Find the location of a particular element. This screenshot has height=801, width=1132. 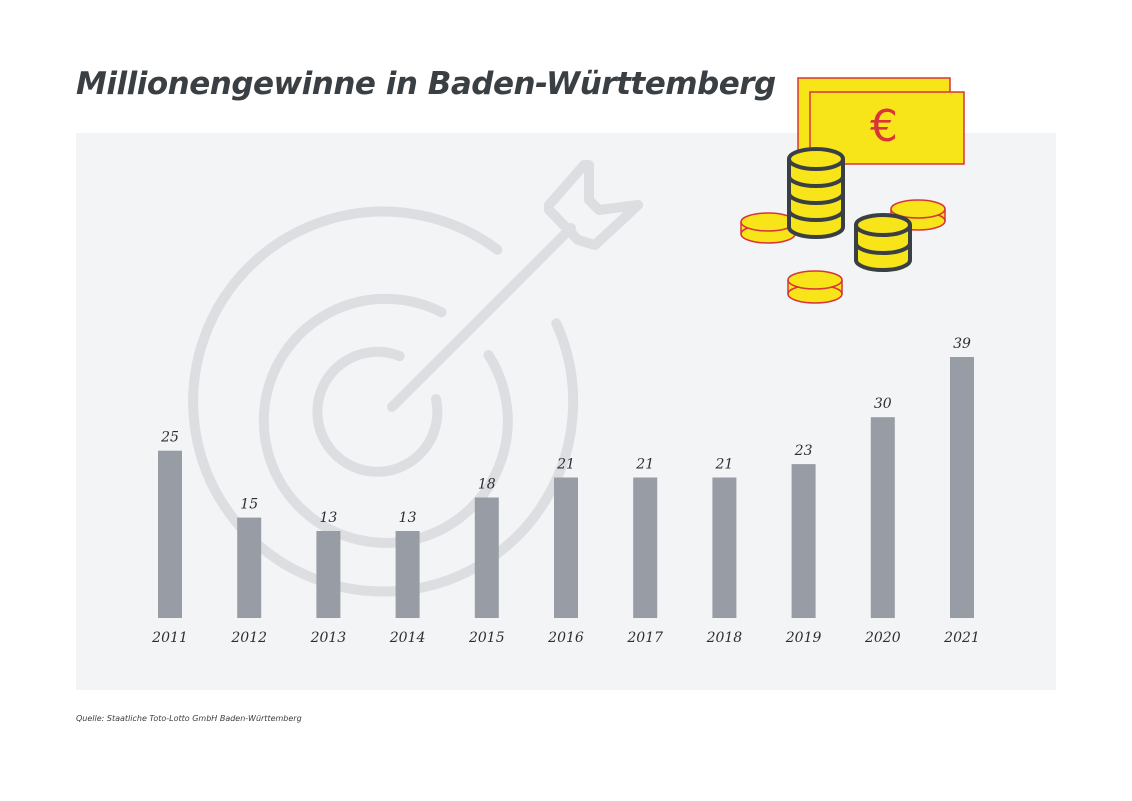

bar-2021 is located at coordinates (962, 487).